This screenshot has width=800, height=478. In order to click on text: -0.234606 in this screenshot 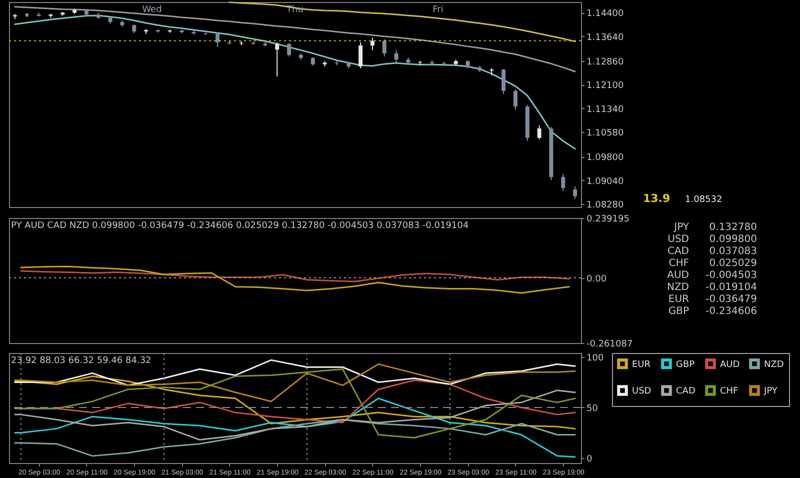, I will do `click(731, 311)`.